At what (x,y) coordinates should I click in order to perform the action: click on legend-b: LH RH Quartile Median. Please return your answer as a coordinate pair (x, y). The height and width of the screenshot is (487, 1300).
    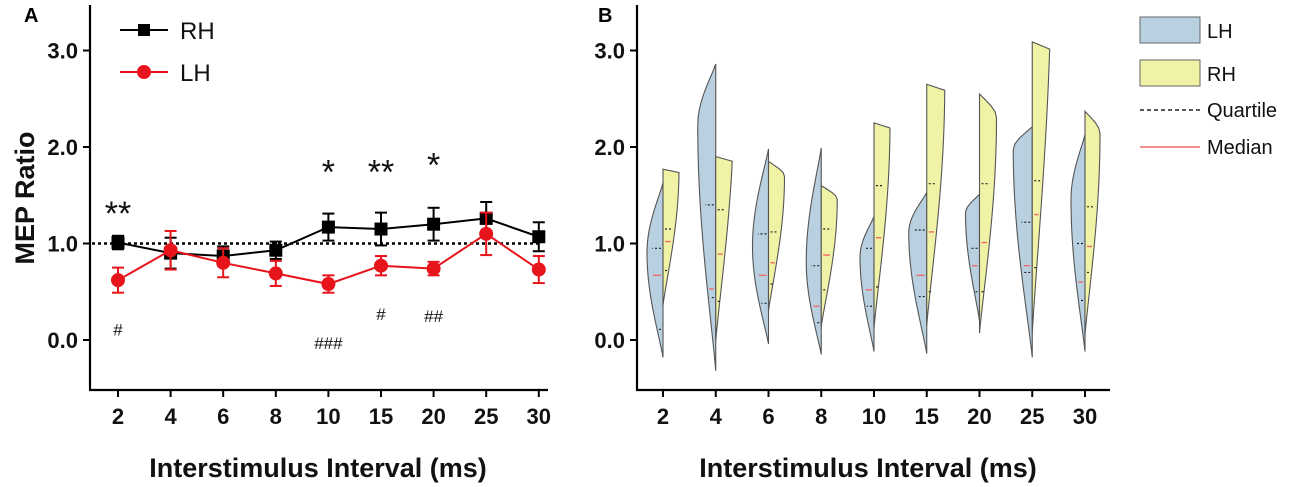
    Looking at the image, I should click on (1208, 87).